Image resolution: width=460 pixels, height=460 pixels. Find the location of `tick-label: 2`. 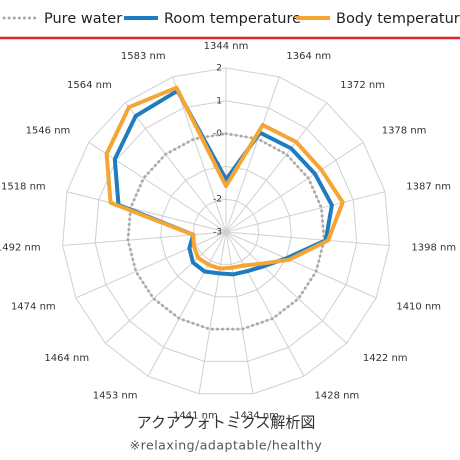

tick-label: 2 is located at coordinates (219, 69).